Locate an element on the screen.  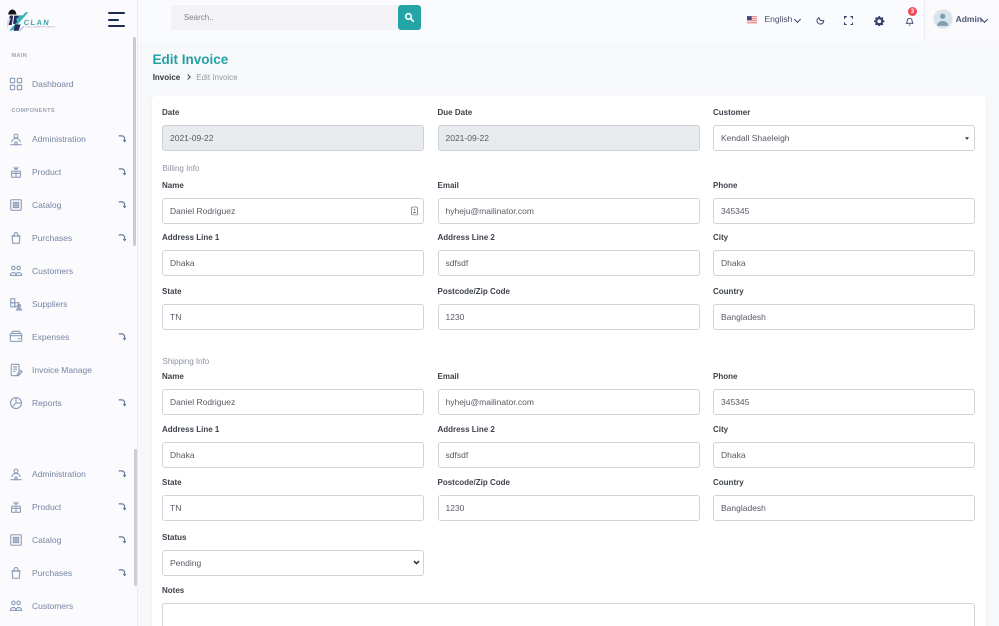
svg-text: CLAN is located at coordinates (36, 22).